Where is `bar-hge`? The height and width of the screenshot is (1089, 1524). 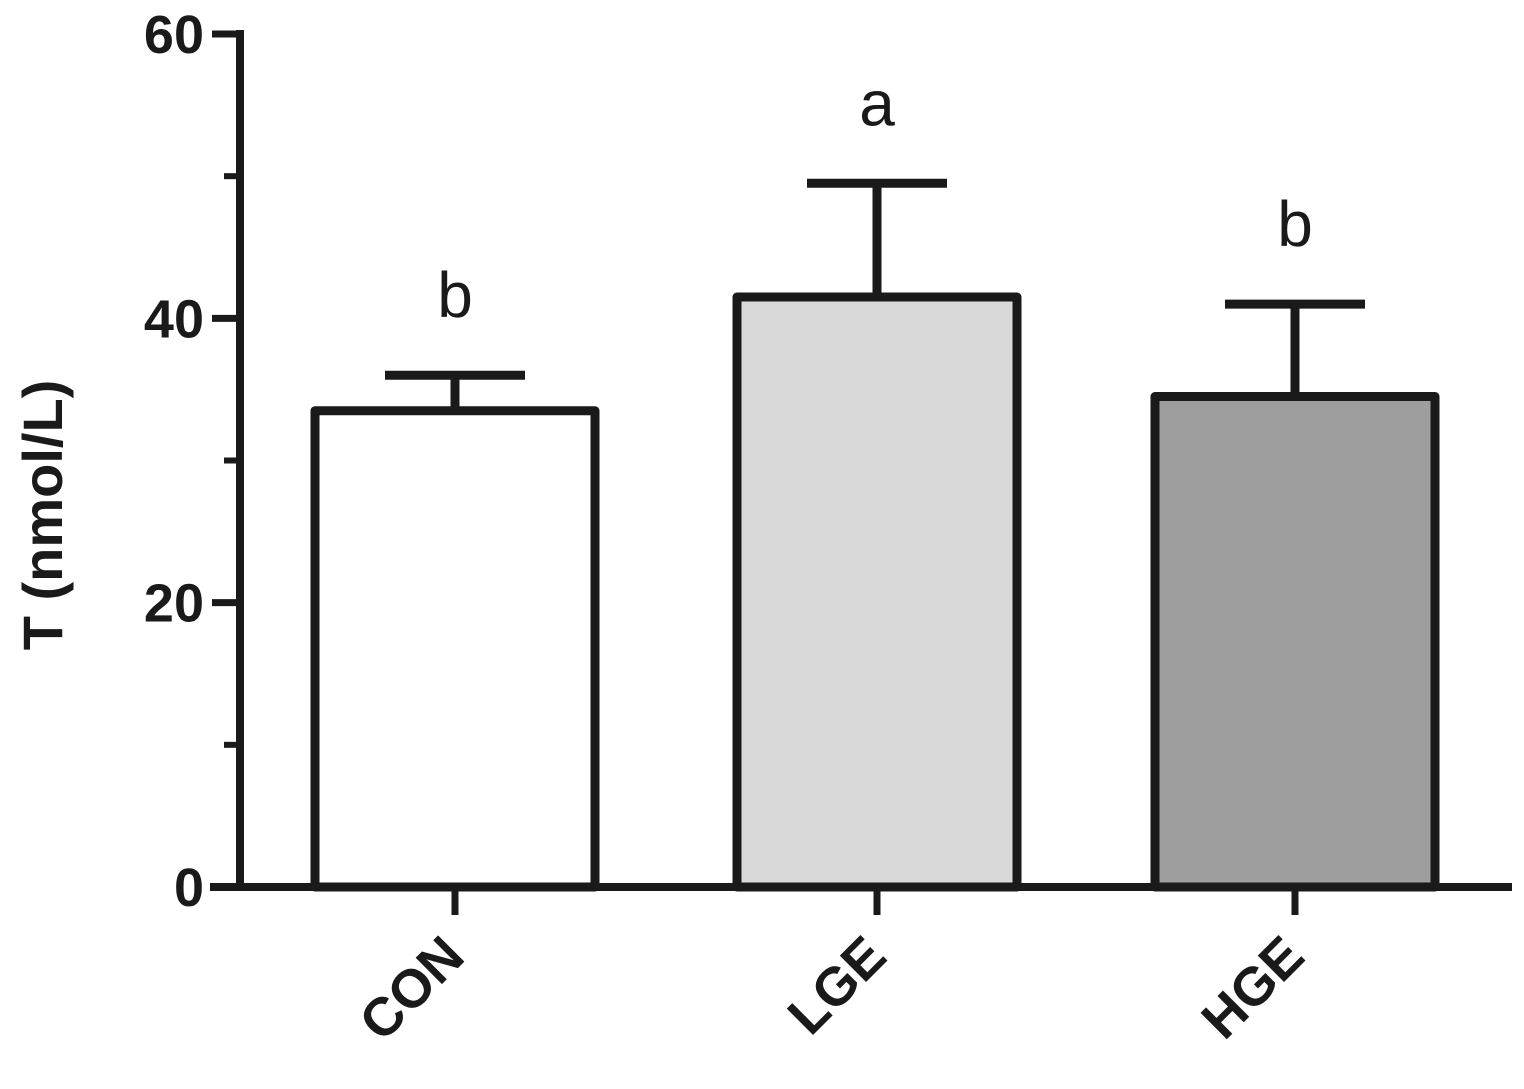 bar-hge is located at coordinates (1295, 642).